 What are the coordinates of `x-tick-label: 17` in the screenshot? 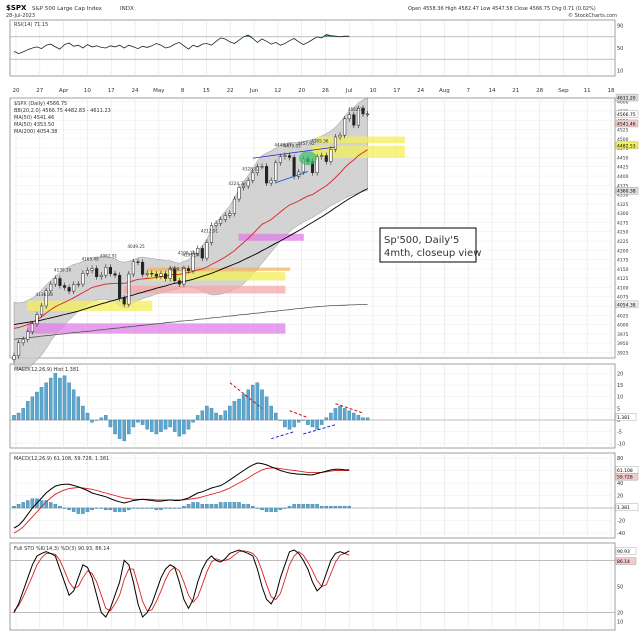 It's located at (111, 91).